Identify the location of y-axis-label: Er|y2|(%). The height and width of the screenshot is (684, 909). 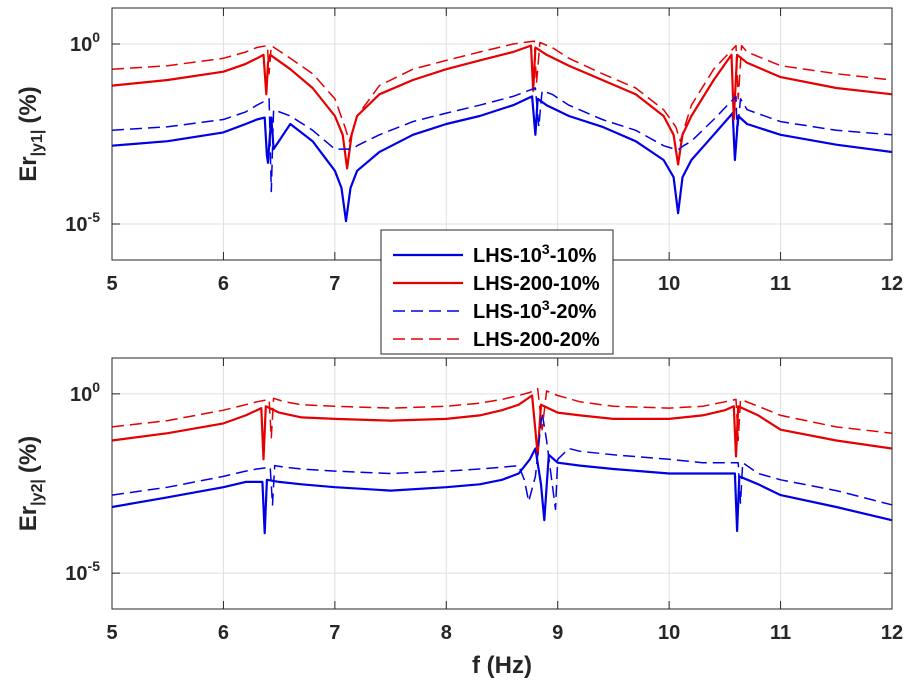
(30, 483).